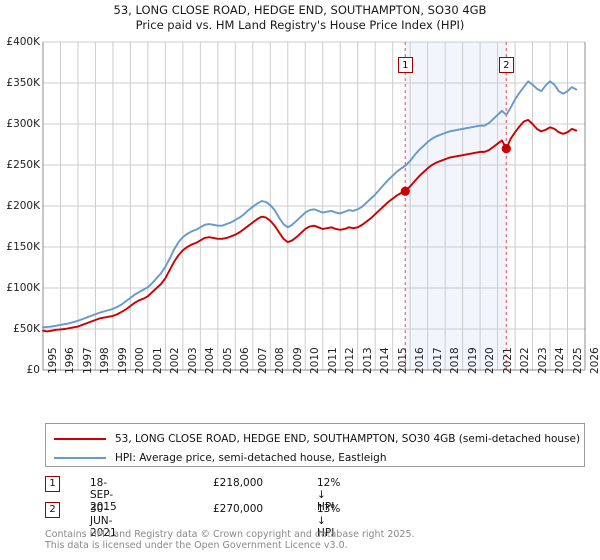 The image size is (600, 560). What do you see at coordinates (87, 360) in the screenshot?
I see `x-axis-tick-label: 1997` at bounding box center [87, 360].